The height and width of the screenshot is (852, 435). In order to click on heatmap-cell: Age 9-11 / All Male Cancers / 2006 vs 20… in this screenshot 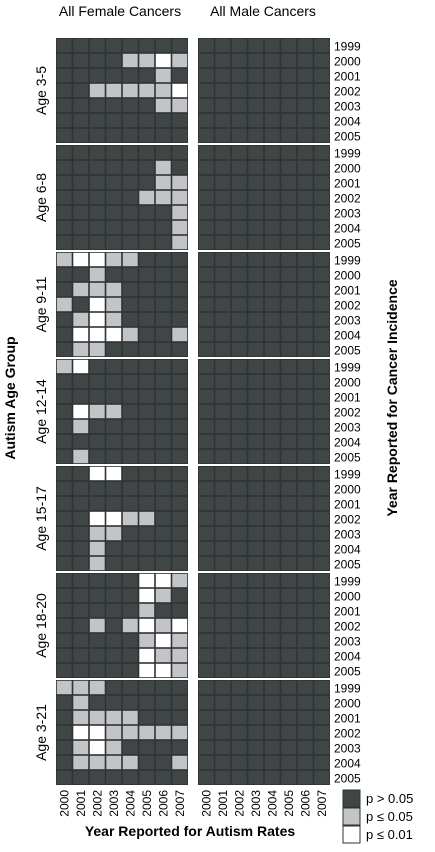, I will do `click(305, 274)`.